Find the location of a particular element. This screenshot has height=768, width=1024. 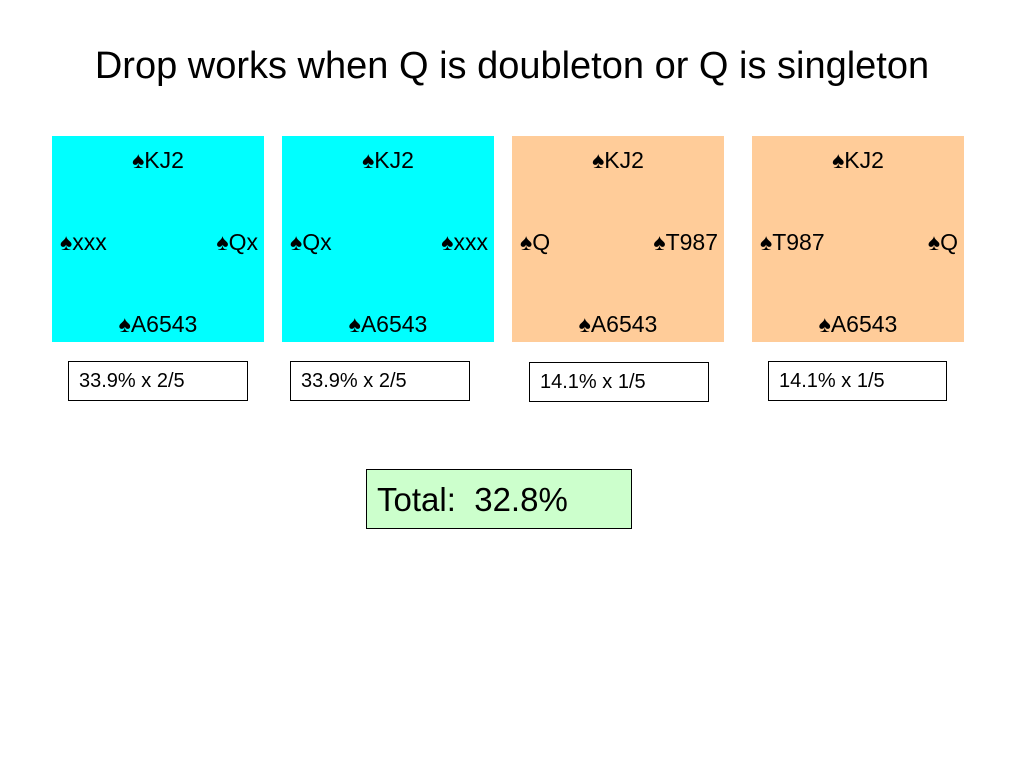

west-hand: ♠xxx is located at coordinates (83, 242).